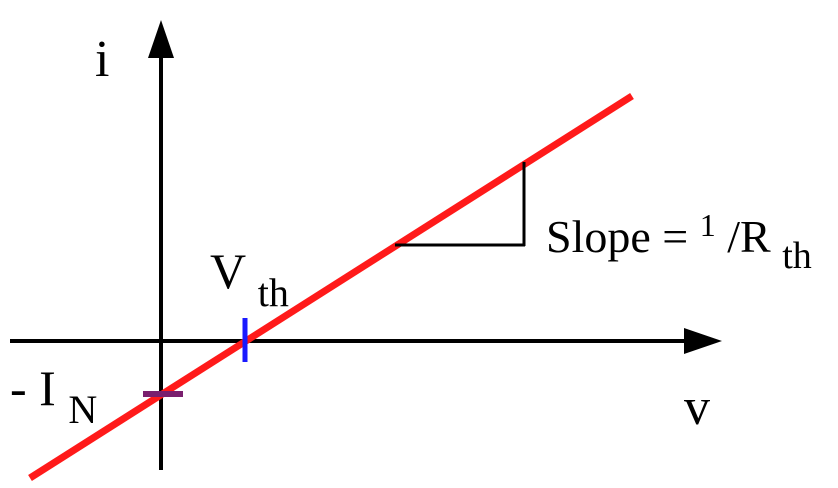  I want to click on vth-label-main: V, so click(228, 271).